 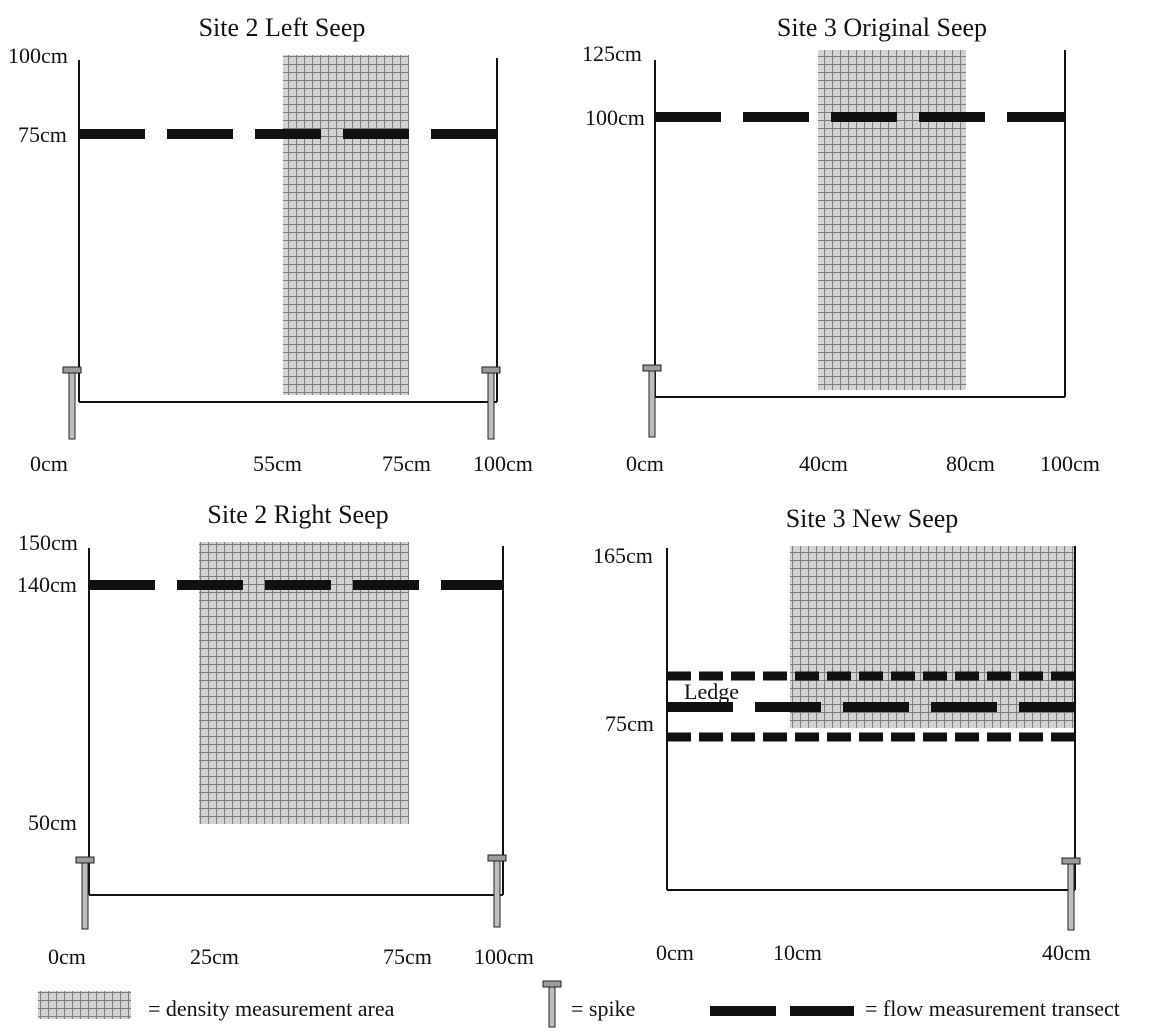 What do you see at coordinates (872, 518) in the screenshot?
I see `panel-title: Site 3 New Seep` at bounding box center [872, 518].